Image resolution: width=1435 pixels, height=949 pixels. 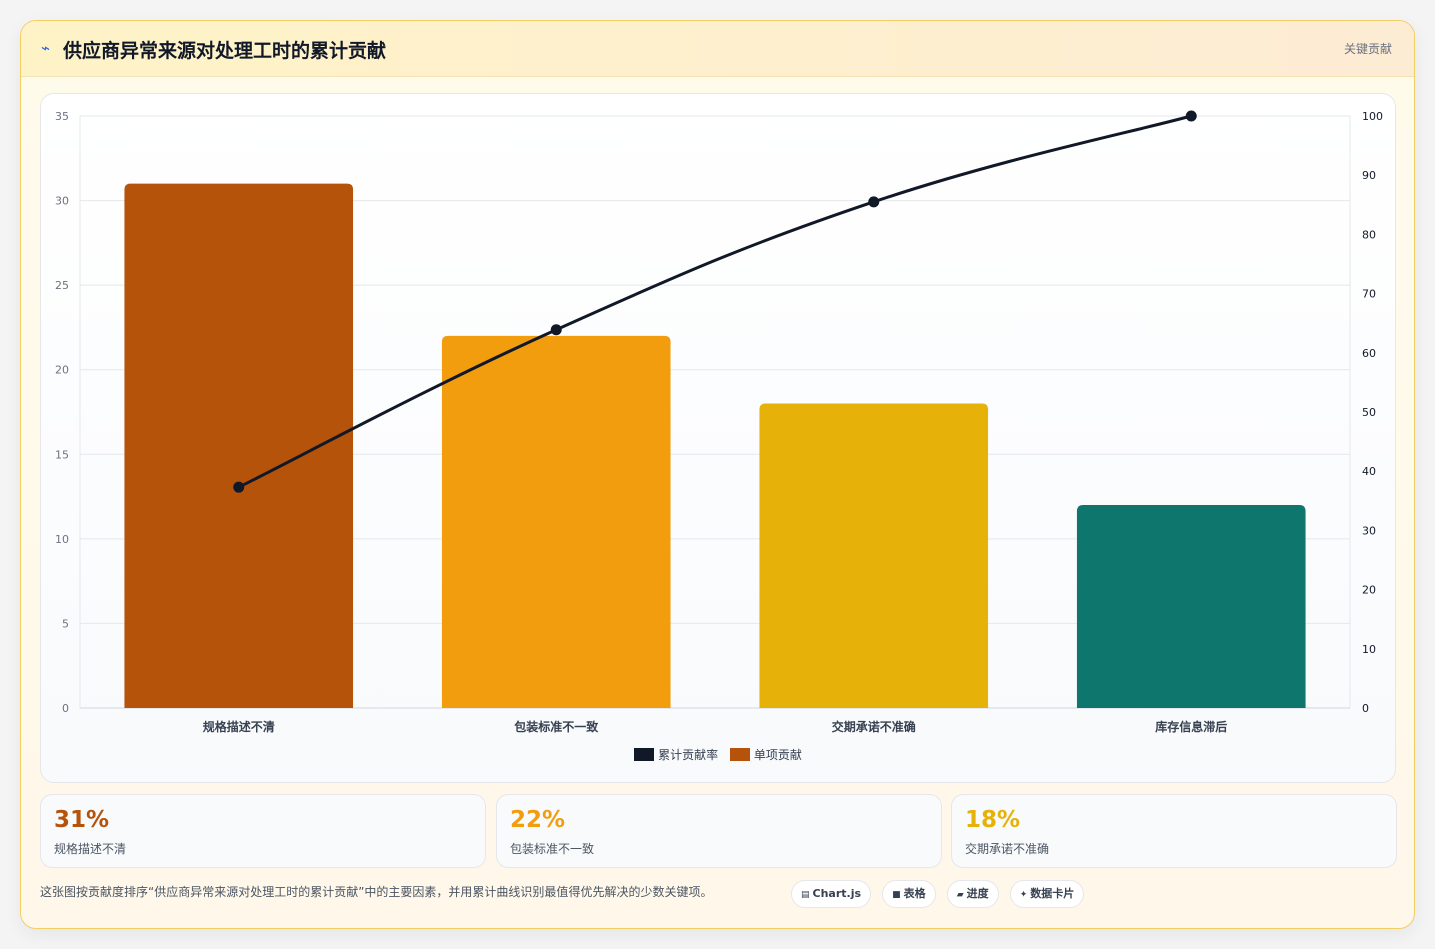 What do you see at coordinates (874, 726) in the screenshot?
I see `x-tick-label: 交期承诺不准确` at bounding box center [874, 726].